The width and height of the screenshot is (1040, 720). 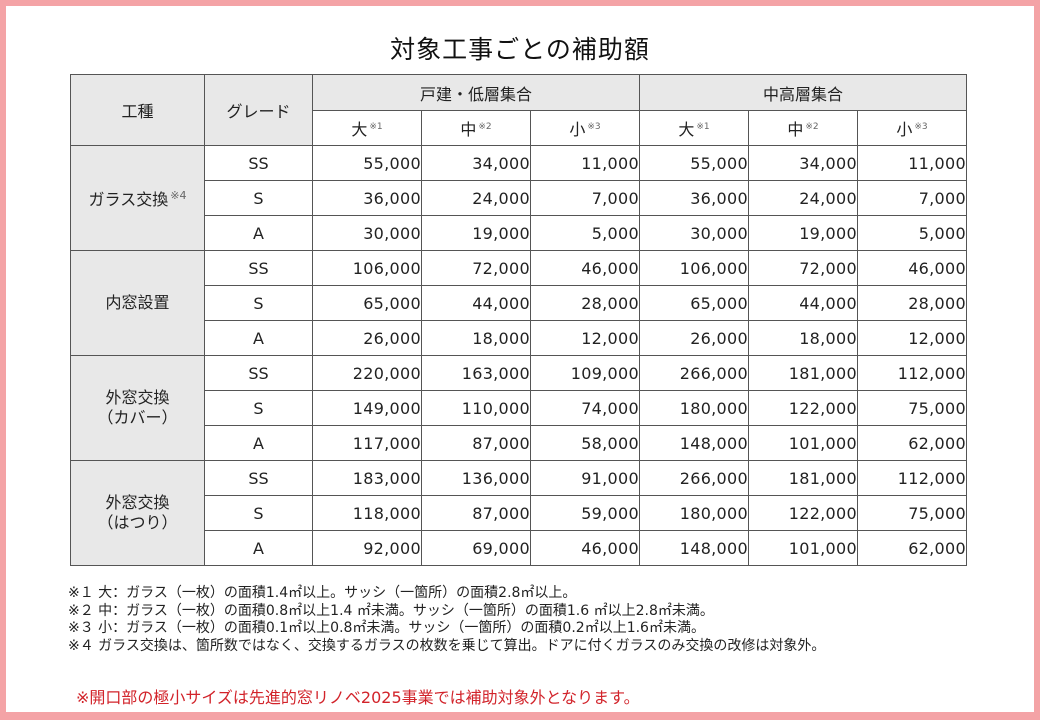 I want to click on work-type-sublabel: （はつり）, so click(x=137, y=522).